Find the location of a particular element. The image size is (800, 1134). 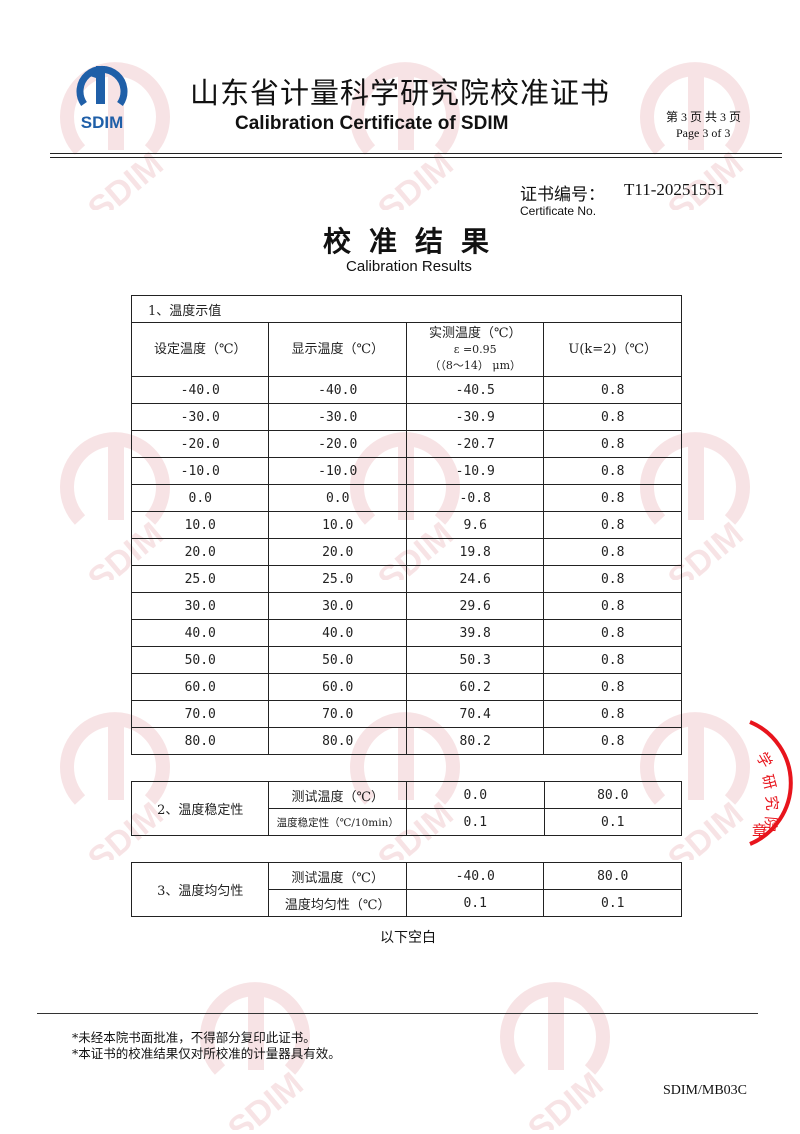

table-row: -20.0 -20.0 -20.7 0.8 is located at coordinates (406, 444).